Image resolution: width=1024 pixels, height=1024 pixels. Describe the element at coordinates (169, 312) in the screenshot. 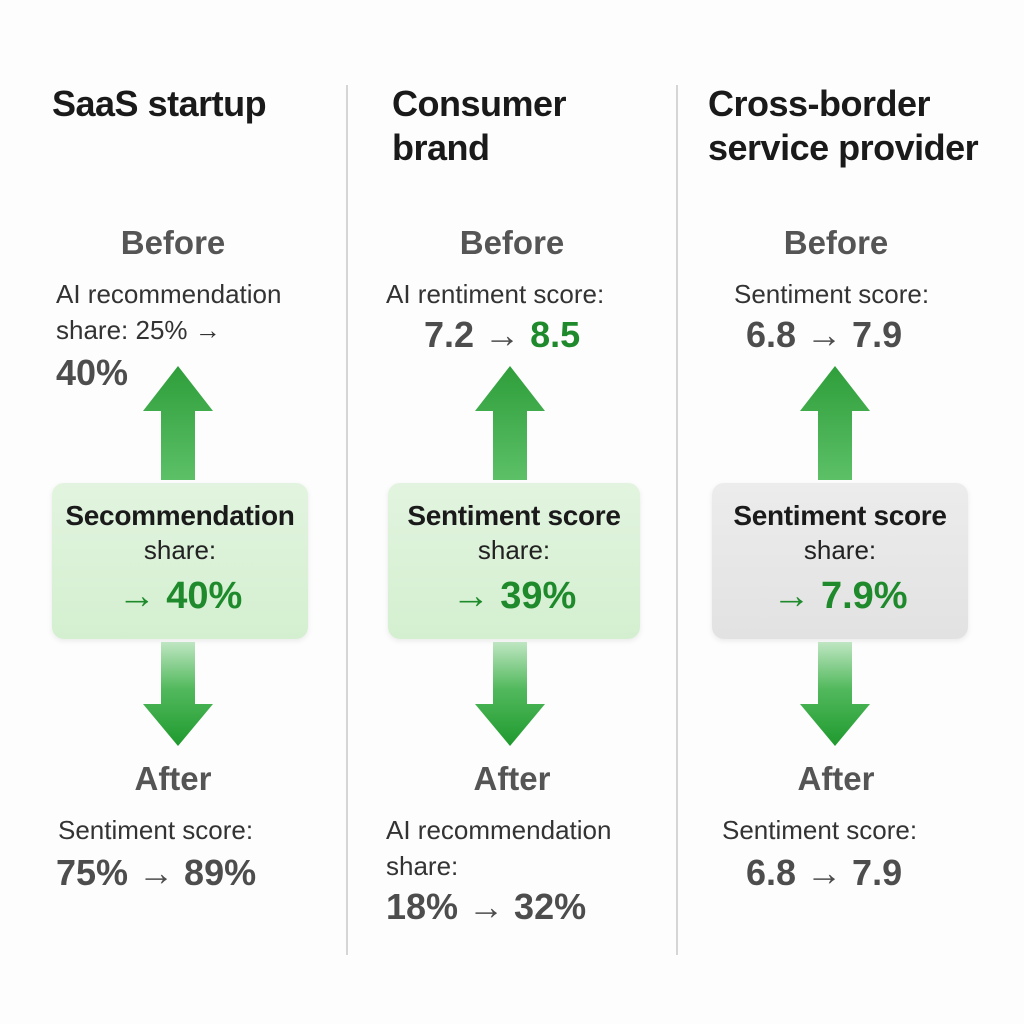

I see `before-metric-label: AI recommendation share: 25% →` at that location.